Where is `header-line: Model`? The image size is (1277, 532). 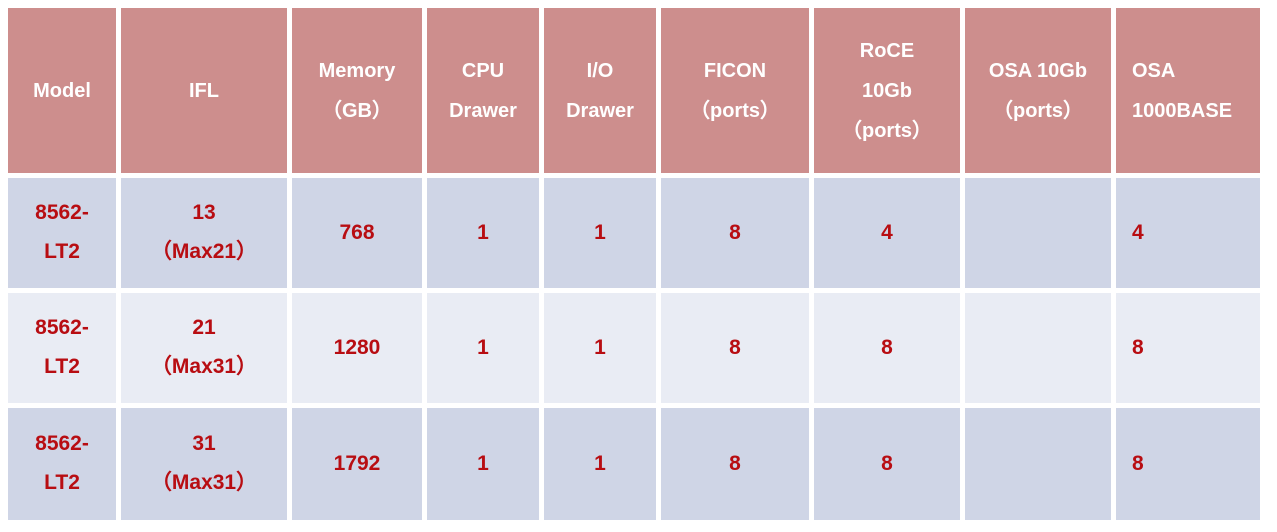 header-line: Model is located at coordinates (62, 90).